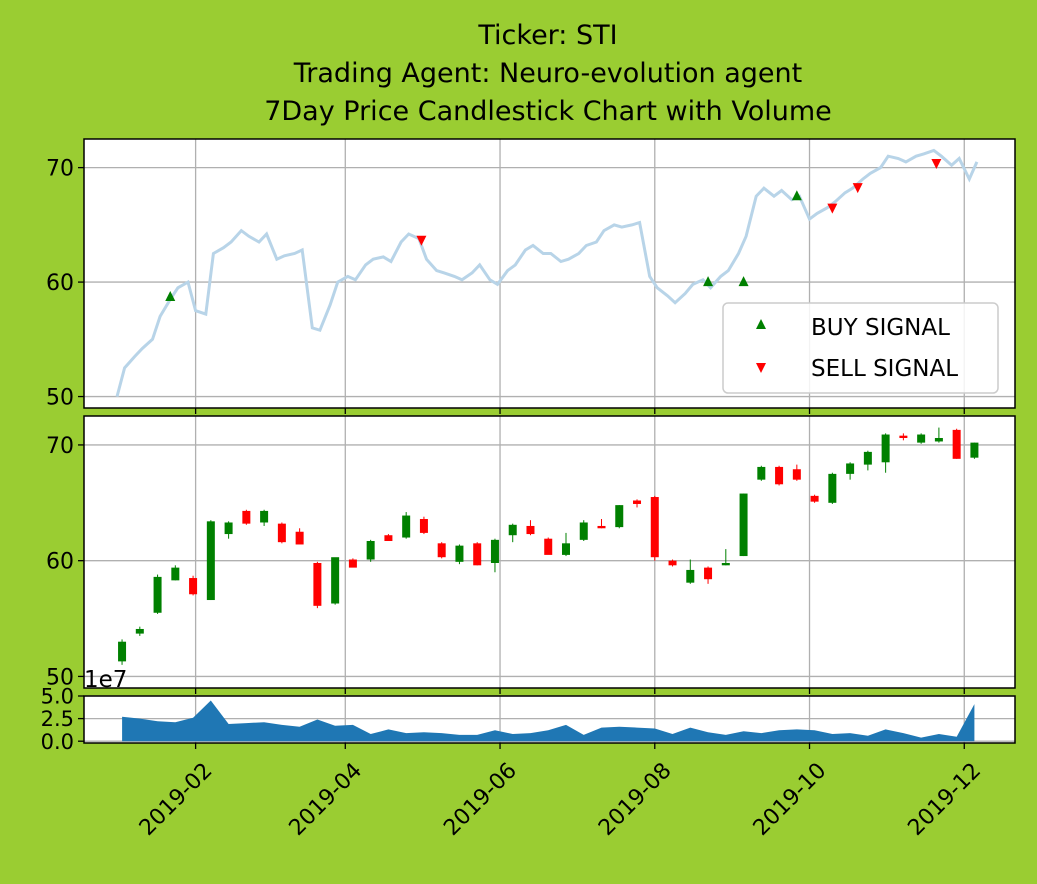  What do you see at coordinates (761, 324) in the screenshot?
I see `legend-buy-marker` at bounding box center [761, 324].